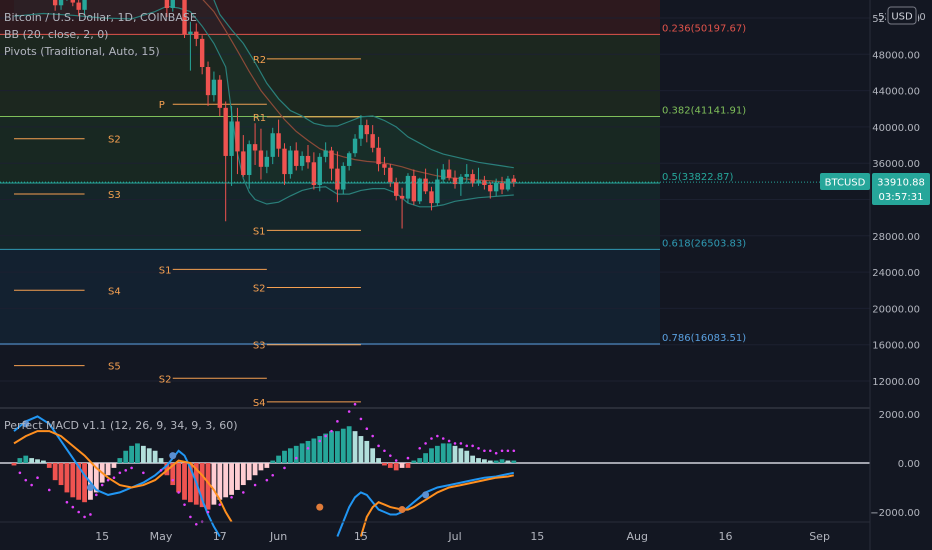  What do you see at coordinates (123, 476) in the screenshot?
I see `macd-signal-line` at bounding box center [123, 476].